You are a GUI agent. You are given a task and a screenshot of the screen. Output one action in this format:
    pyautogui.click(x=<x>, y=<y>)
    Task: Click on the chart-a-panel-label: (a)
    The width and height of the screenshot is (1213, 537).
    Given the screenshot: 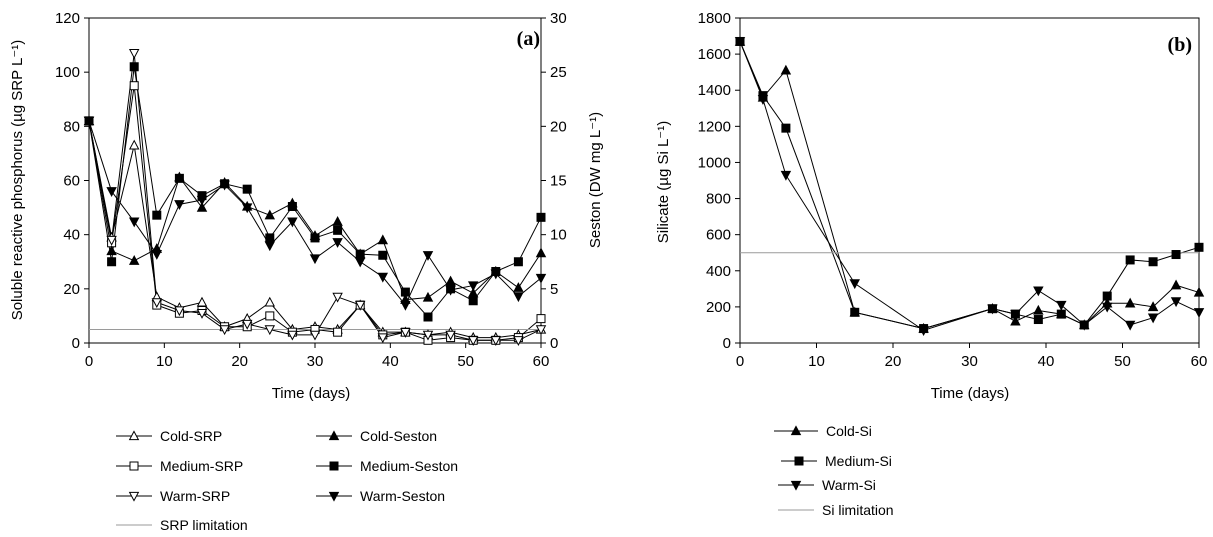 What is the action you would take?
    pyautogui.click(x=528, y=39)
    